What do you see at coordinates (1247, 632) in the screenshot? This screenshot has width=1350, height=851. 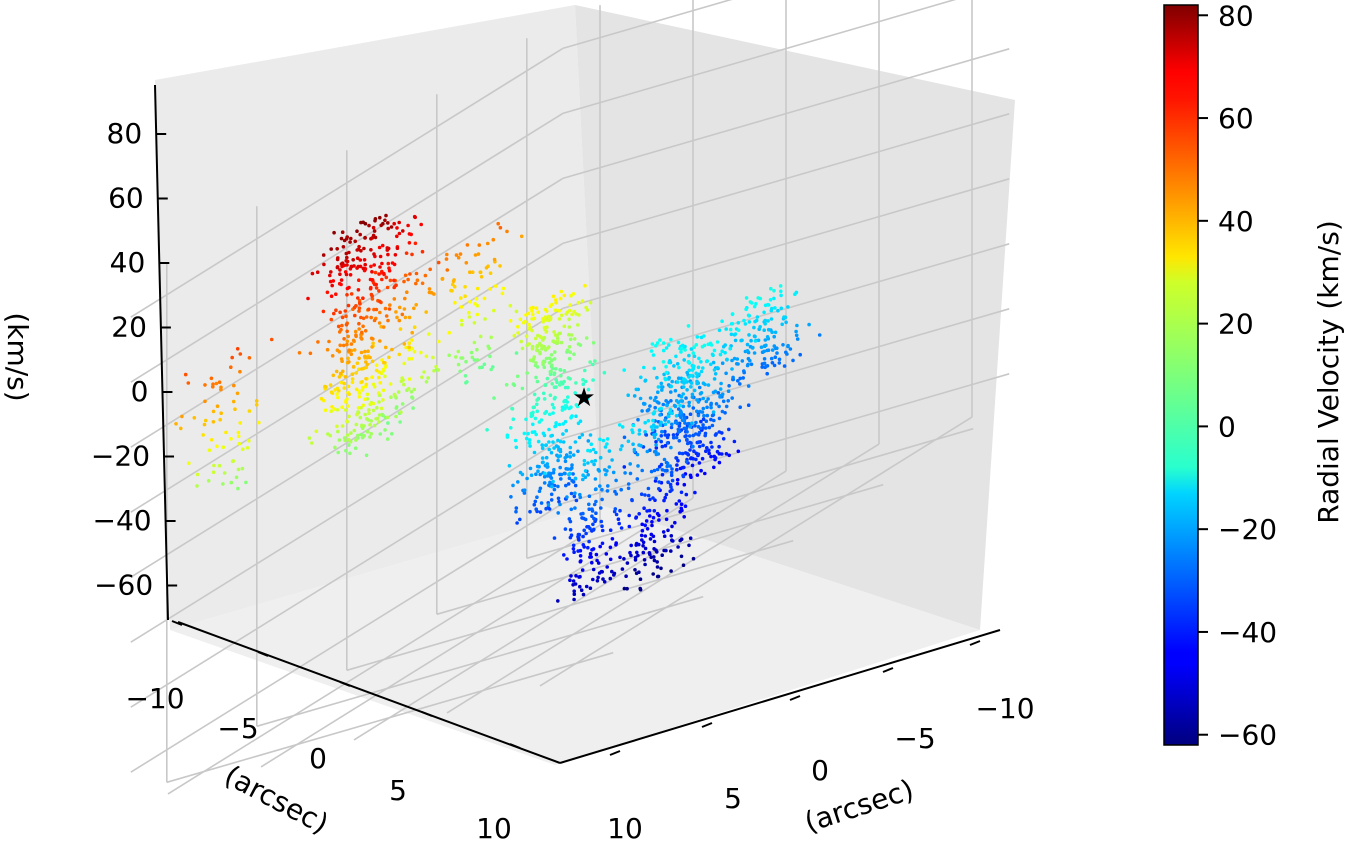 I see `colorbar-tick-label: −40` at bounding box center [1247, 632].